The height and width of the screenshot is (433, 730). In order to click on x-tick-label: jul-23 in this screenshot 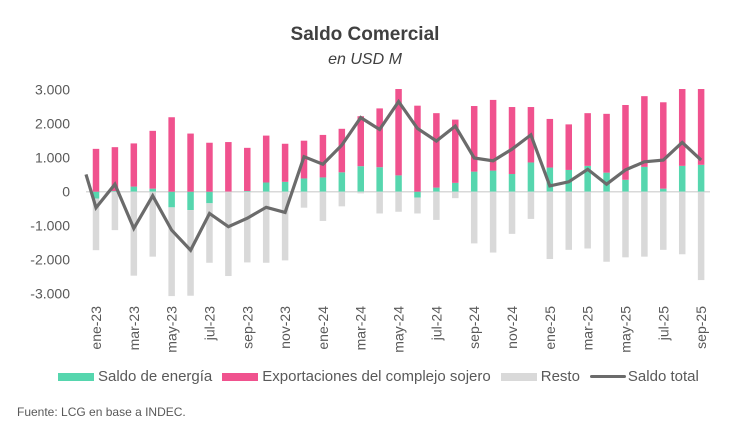, I will do `click(209, 323)`.